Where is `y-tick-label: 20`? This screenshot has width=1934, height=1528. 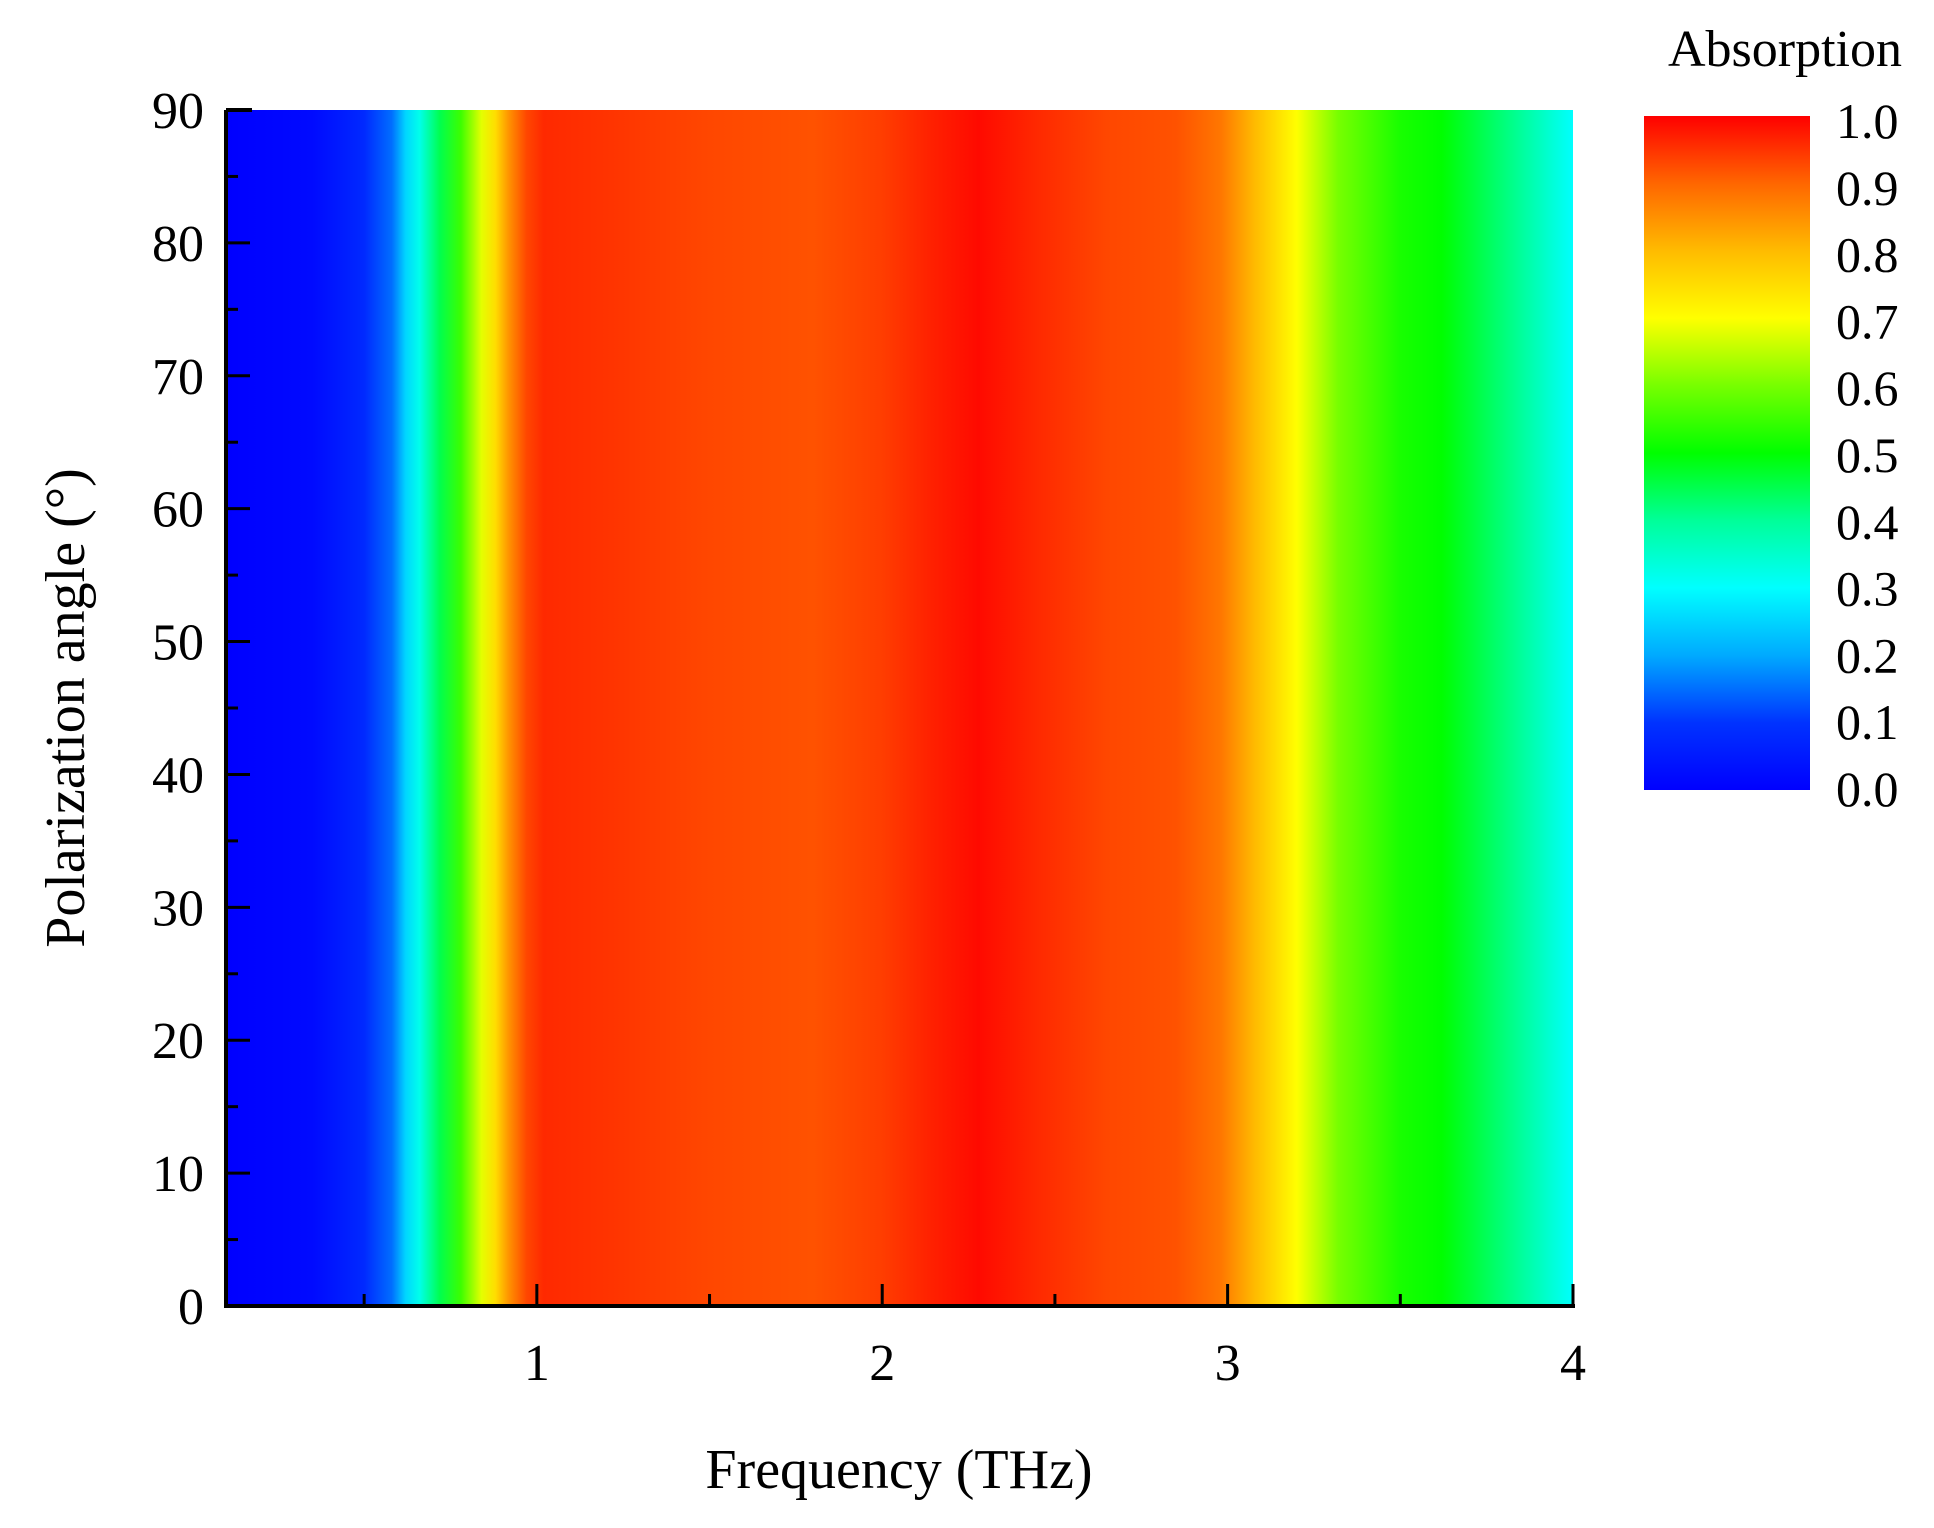 y-tick-label: 20 is located at coordinates (178, 1041).